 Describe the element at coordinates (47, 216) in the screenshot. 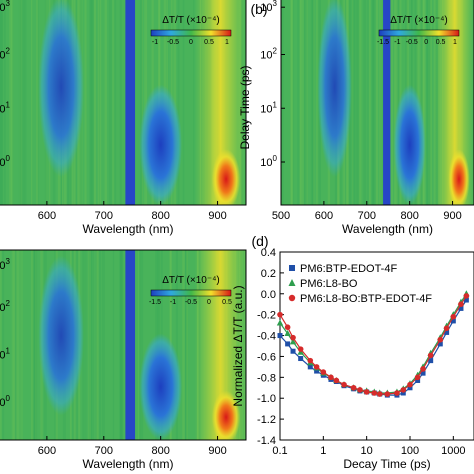

I see `x-tick-label: 600` at that location.